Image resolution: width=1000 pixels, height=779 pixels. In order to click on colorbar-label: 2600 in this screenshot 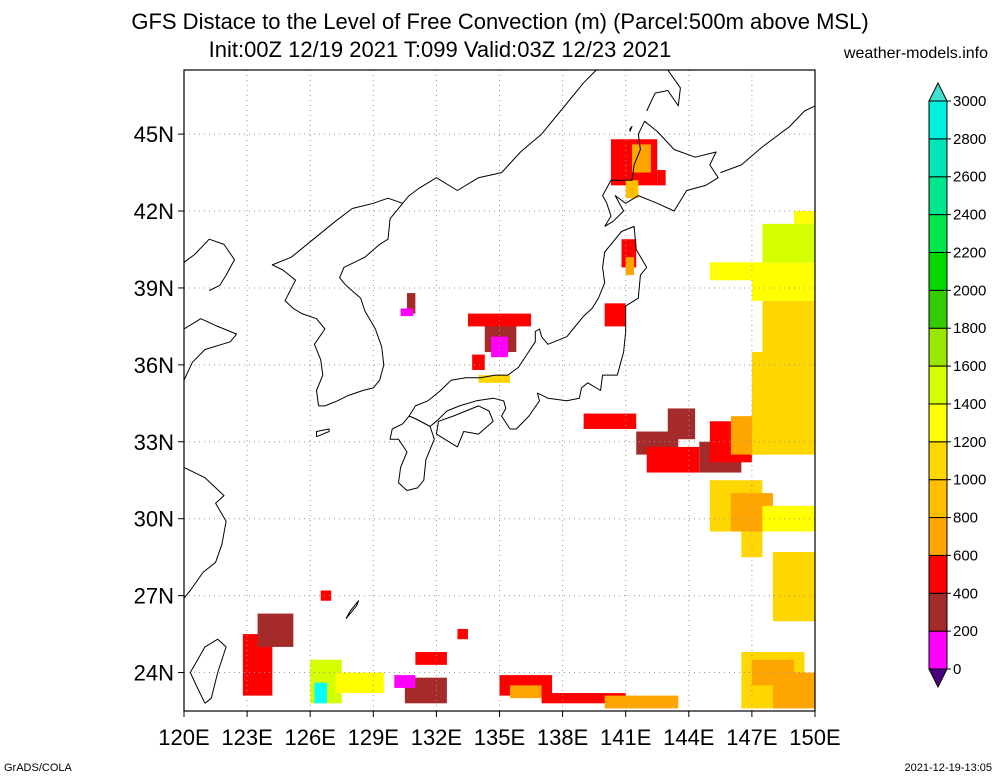, I will do `click(969, 177)`.